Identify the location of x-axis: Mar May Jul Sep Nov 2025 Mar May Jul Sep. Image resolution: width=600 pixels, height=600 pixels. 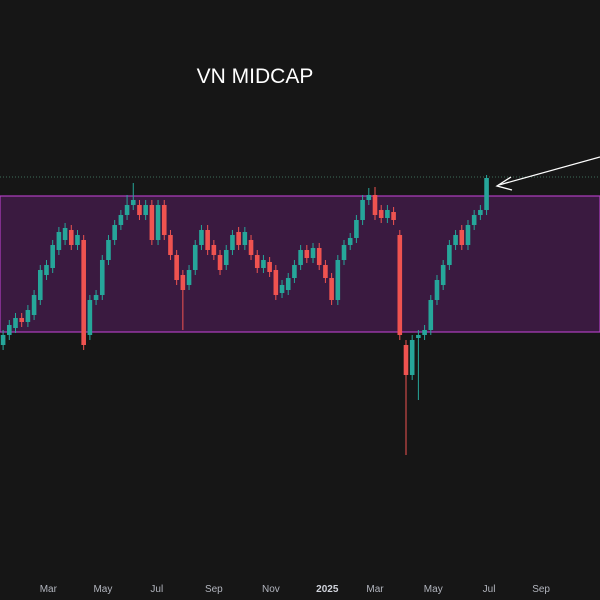
(295, 589).